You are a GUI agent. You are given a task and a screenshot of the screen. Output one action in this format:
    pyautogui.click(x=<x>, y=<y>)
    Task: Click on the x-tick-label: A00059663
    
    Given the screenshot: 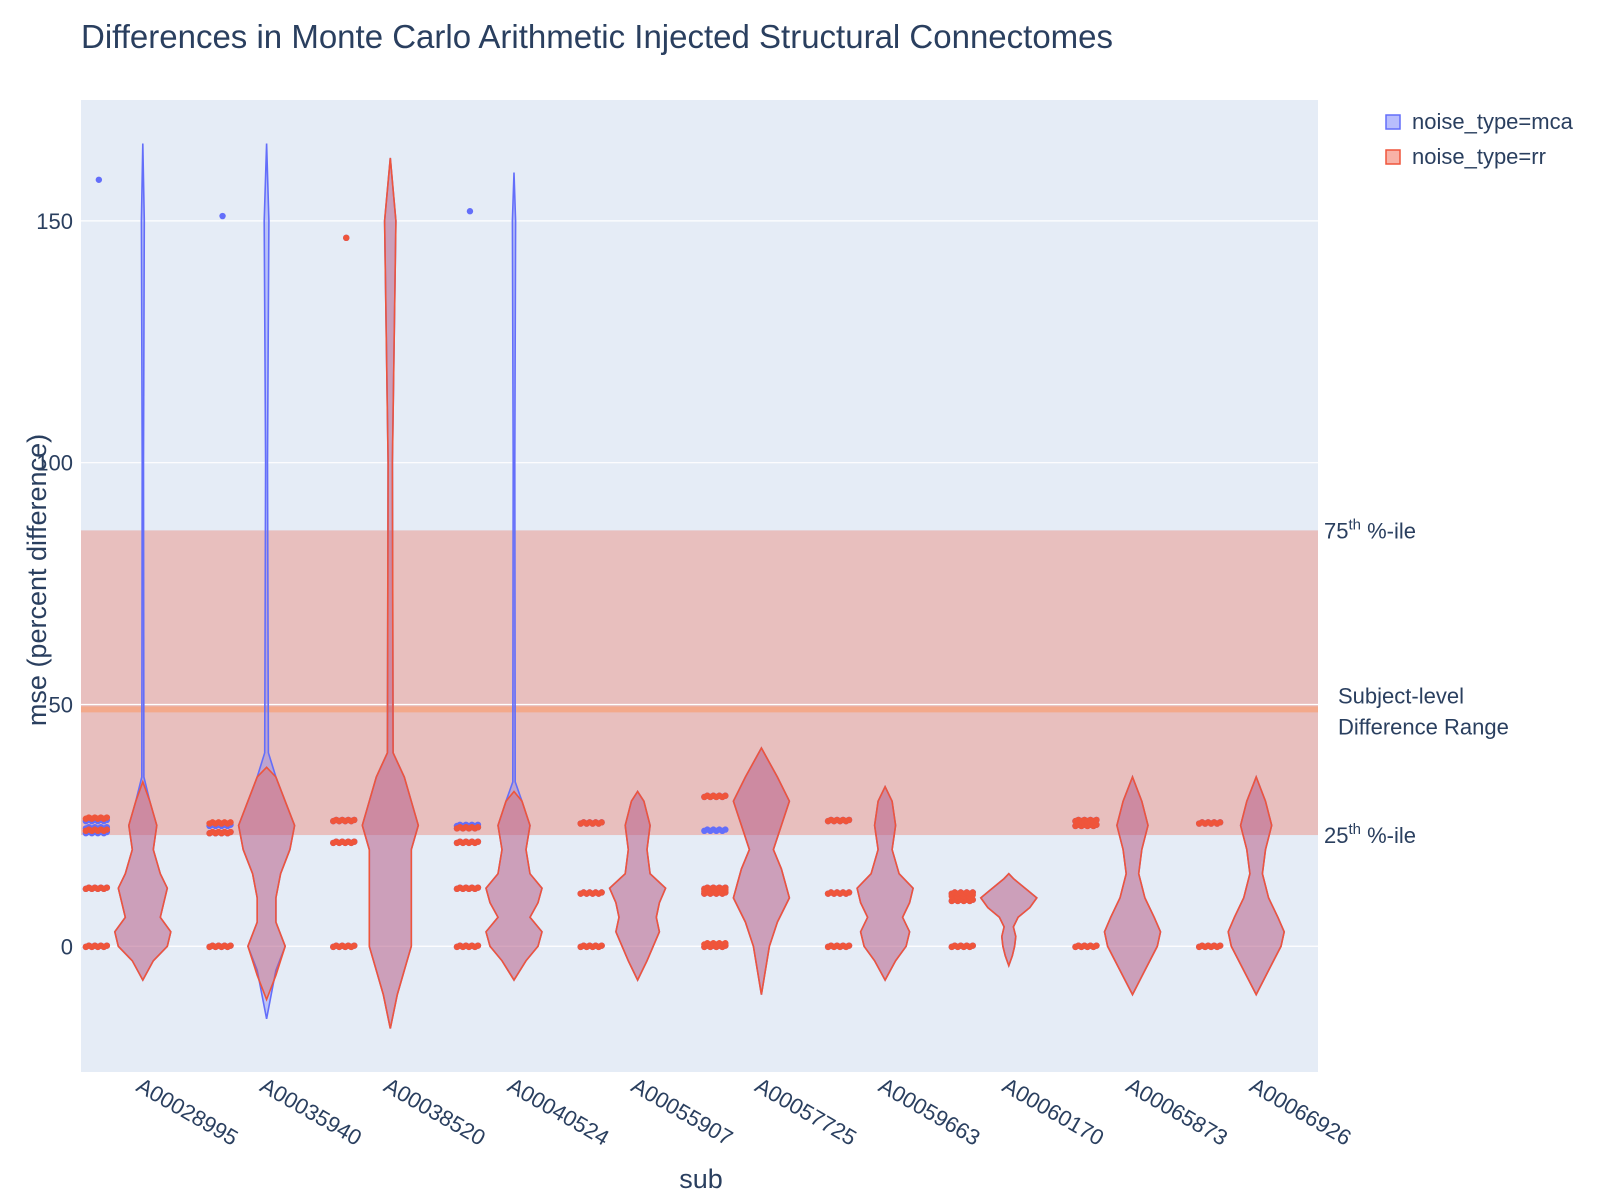 What is the action you would take?
    pyautogui.click(x=930, y=1112)
    